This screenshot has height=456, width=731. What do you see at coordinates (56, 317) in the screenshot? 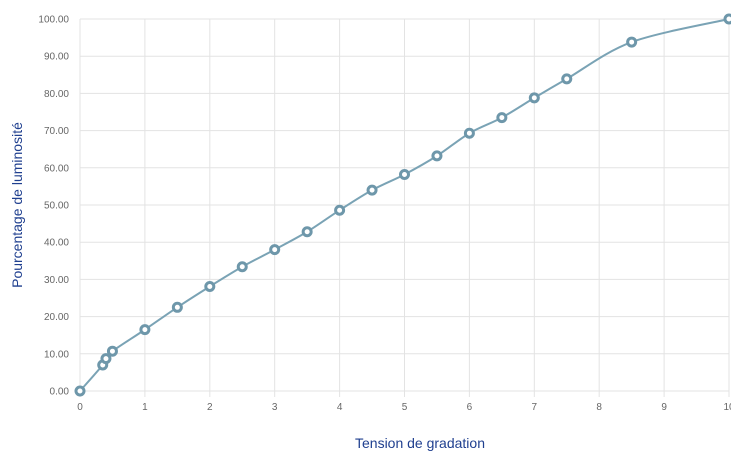
I see `y-tick-label: 20.00` at bounding box center [56, 317].